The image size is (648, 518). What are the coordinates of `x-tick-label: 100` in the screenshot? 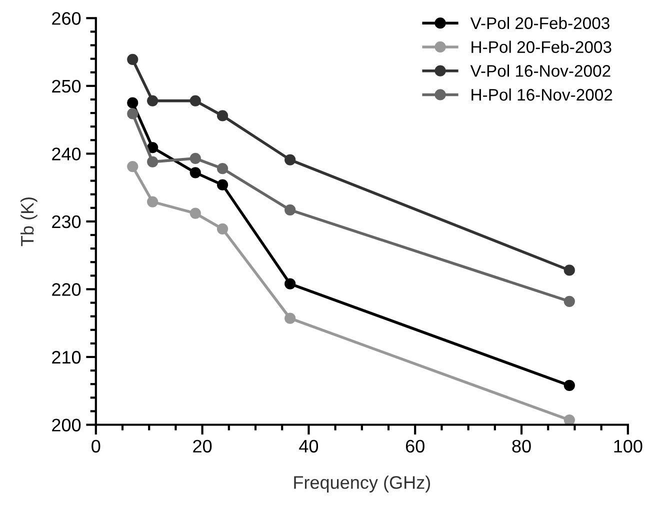 It's located at (628, 446).